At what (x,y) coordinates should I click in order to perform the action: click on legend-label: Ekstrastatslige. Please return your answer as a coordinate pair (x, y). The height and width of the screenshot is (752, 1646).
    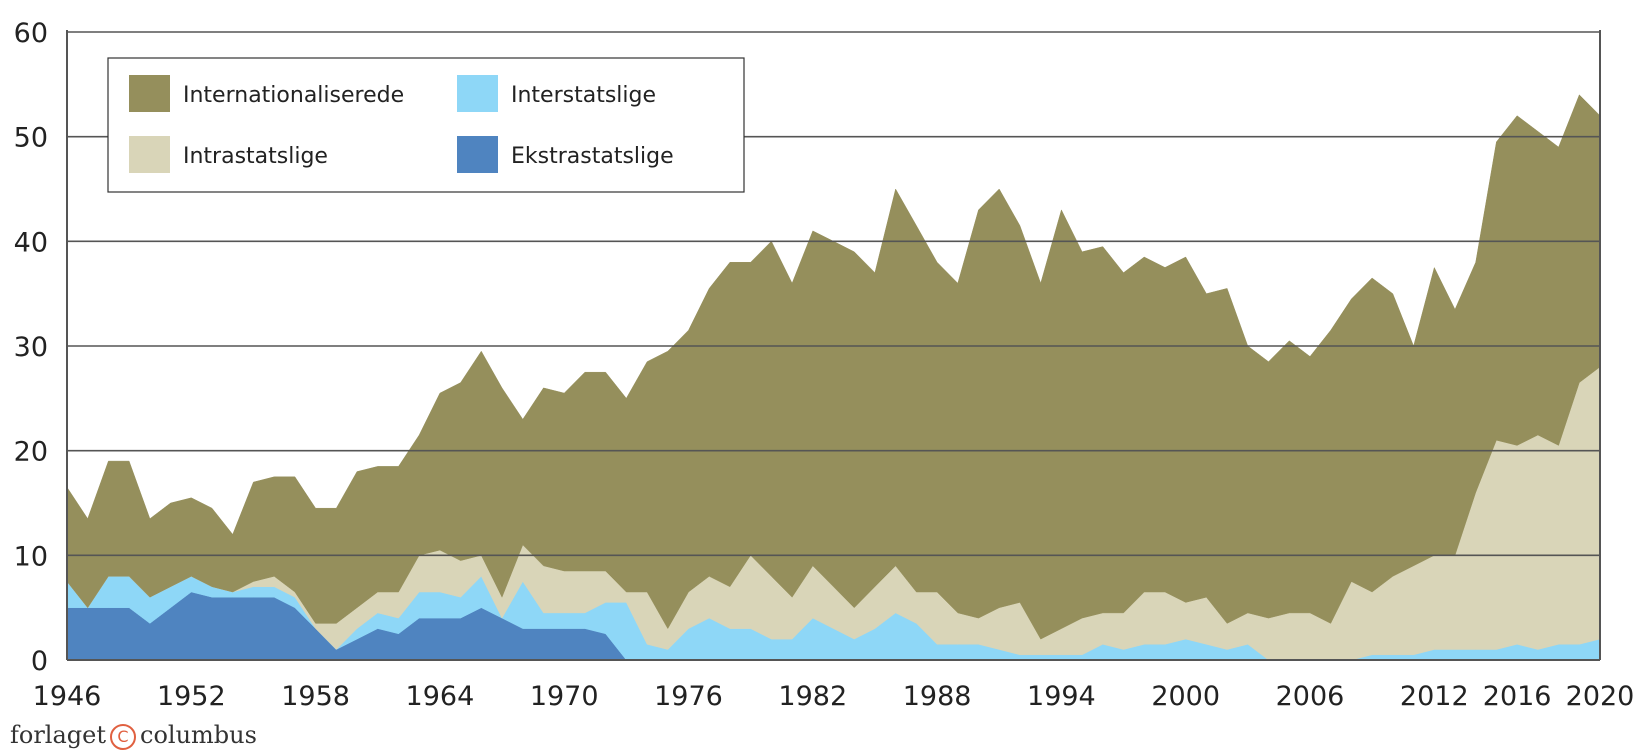
    Looking at the image, I should click on (592, 156).